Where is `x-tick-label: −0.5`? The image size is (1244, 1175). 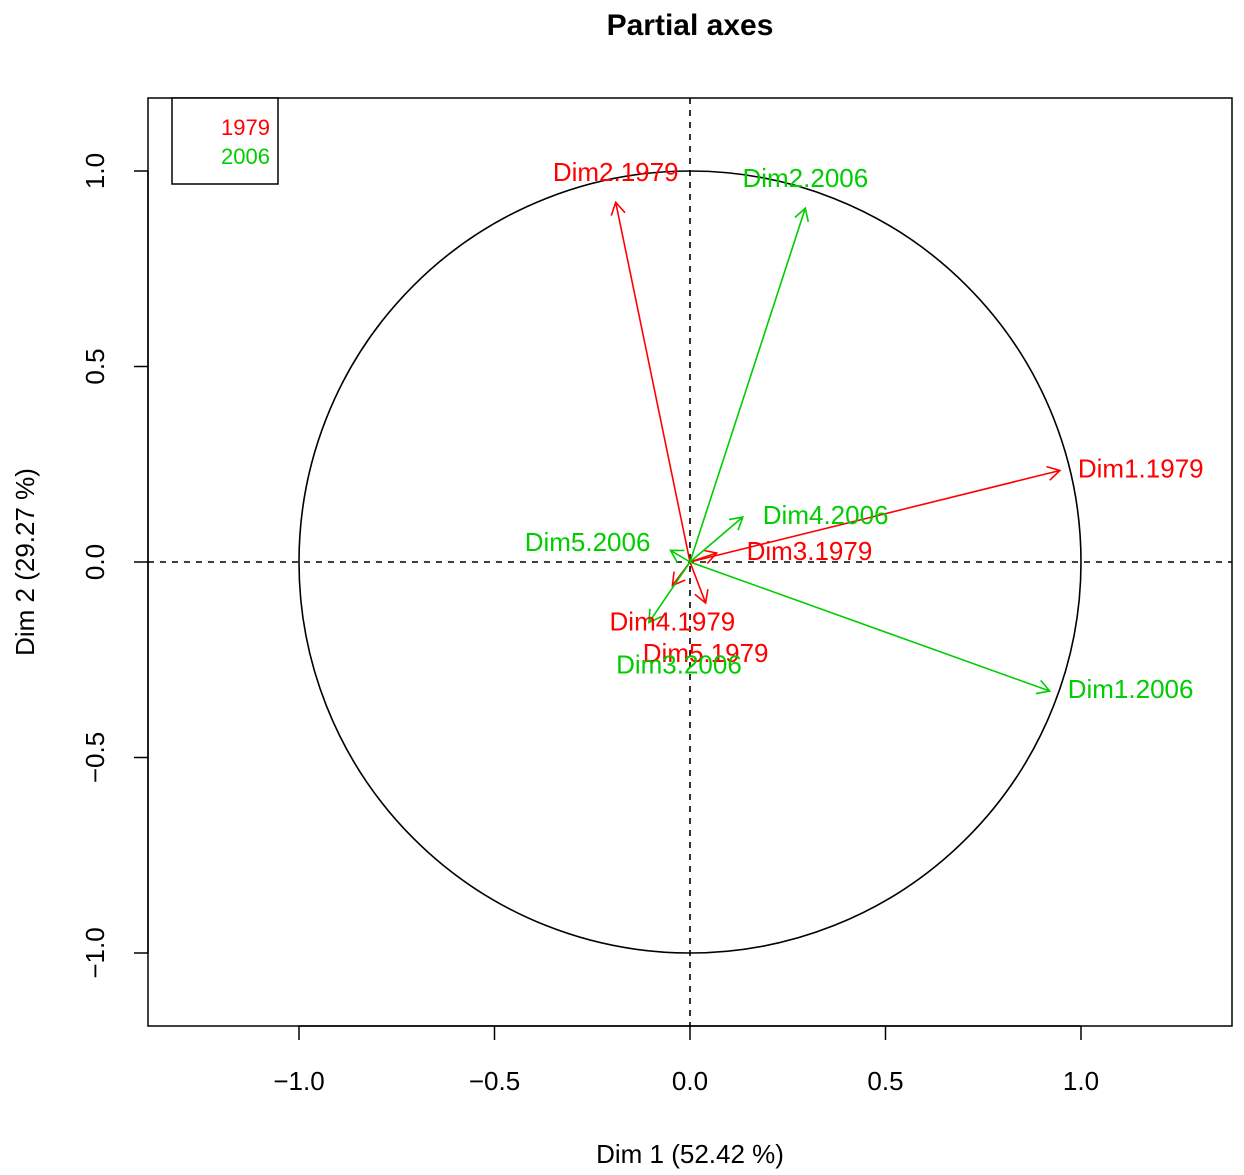
x-tick-label: −0.5 is located at coordinates (494, 1081).